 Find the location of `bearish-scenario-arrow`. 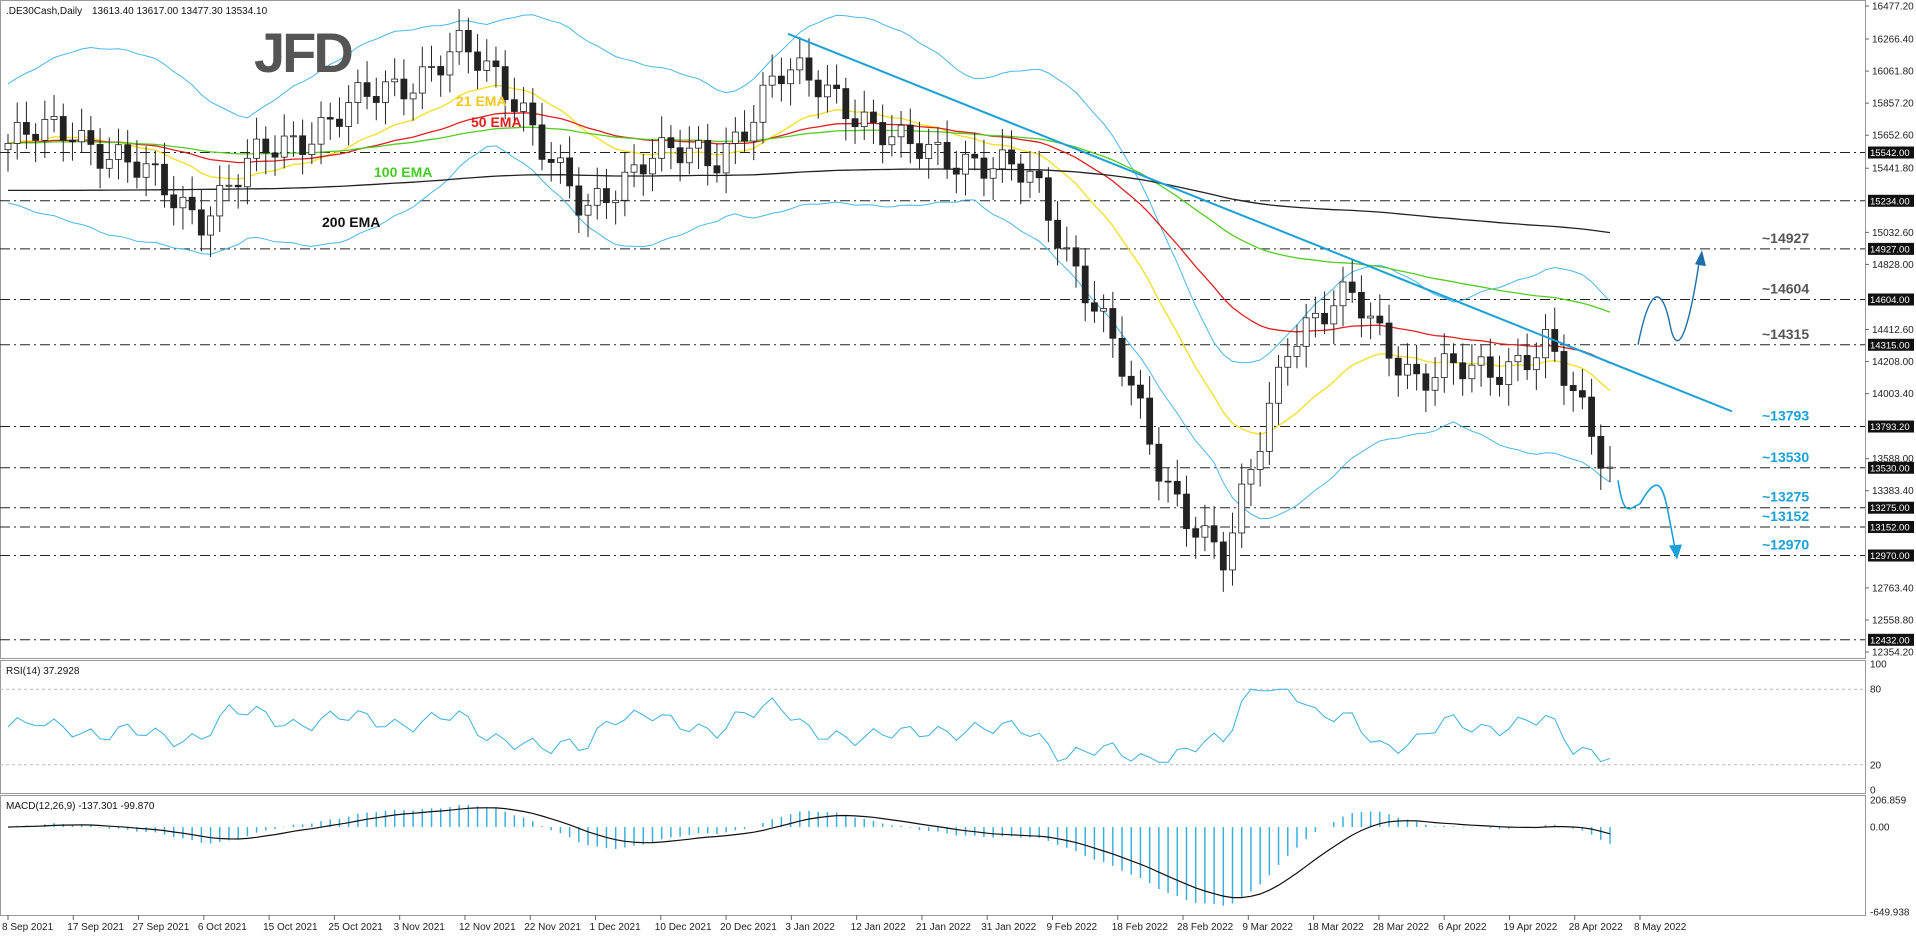

bearish-scenario-arrow is located at coordinates (1647, 517).